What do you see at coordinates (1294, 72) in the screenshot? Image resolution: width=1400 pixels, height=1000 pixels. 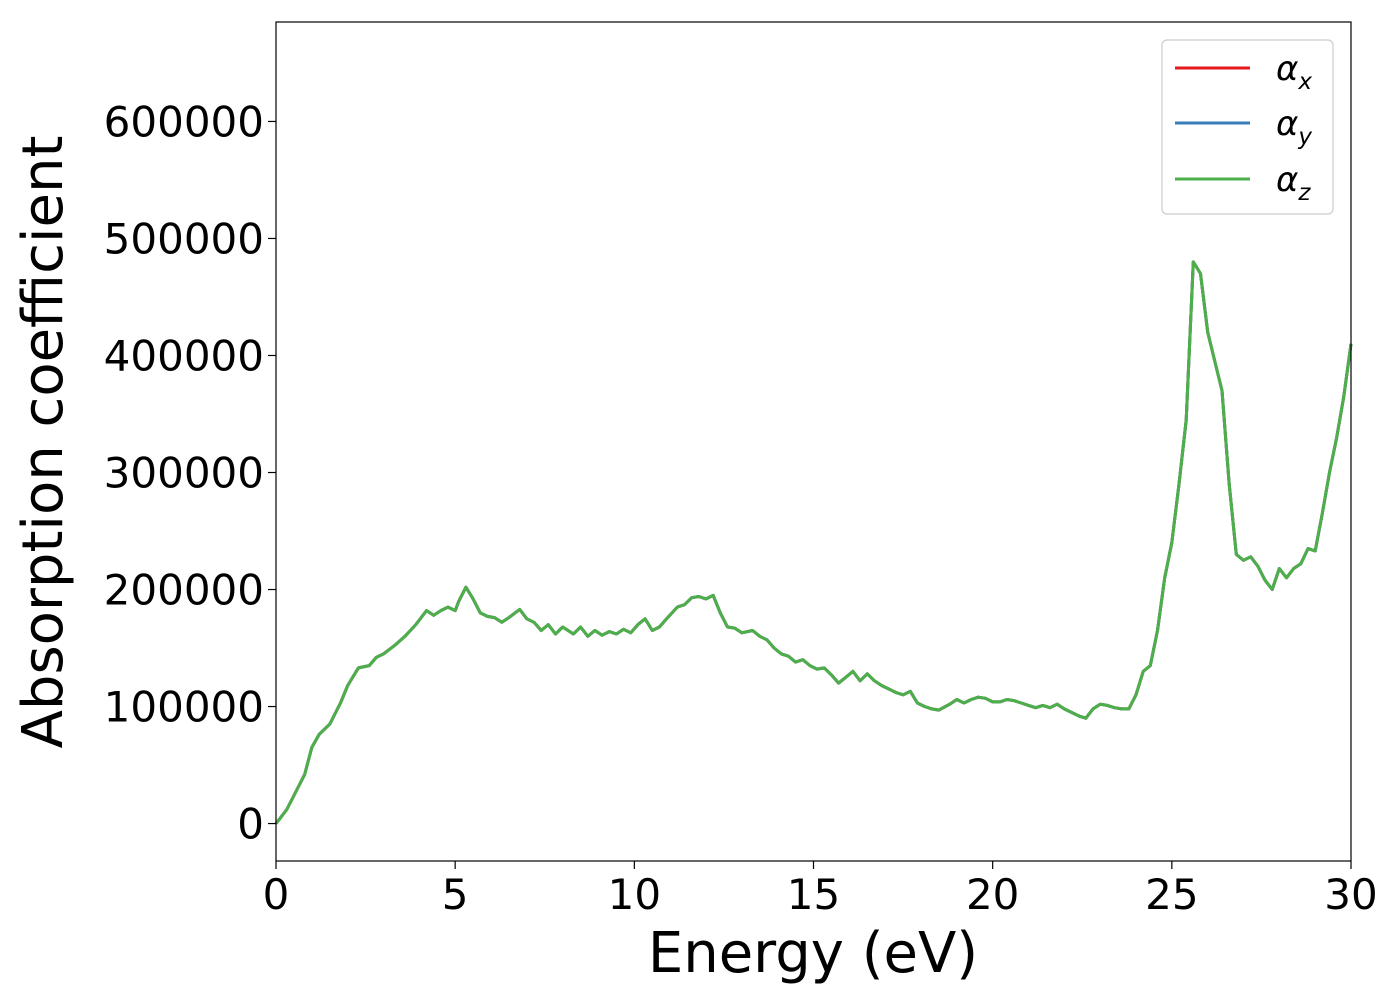 I see `legend-label-alpha-x: αx` at bounding box center [1294, 72].